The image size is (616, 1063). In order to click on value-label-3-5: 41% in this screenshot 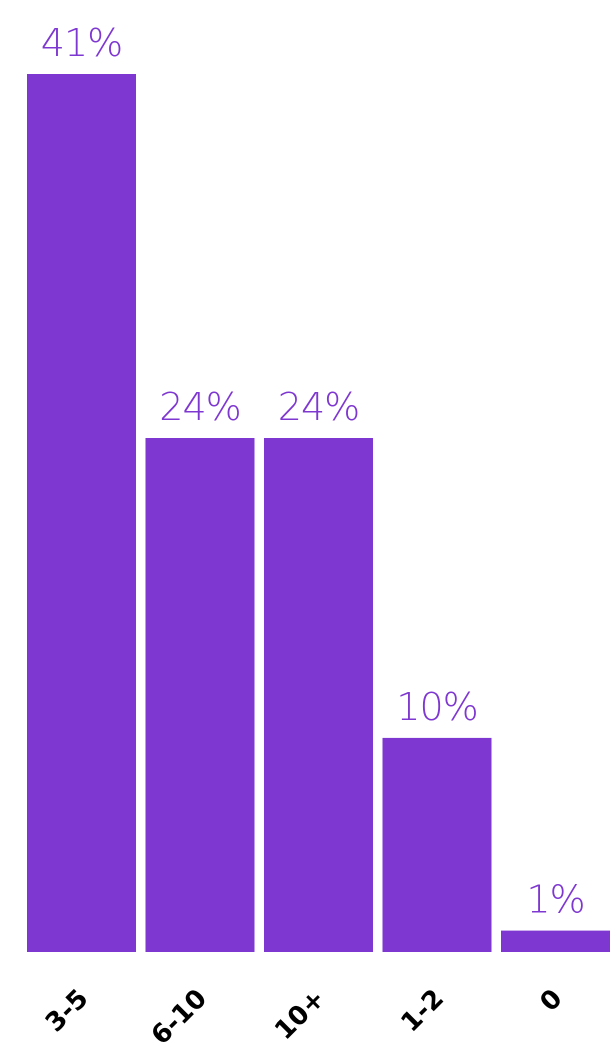, I will do `click(81, 43)`.